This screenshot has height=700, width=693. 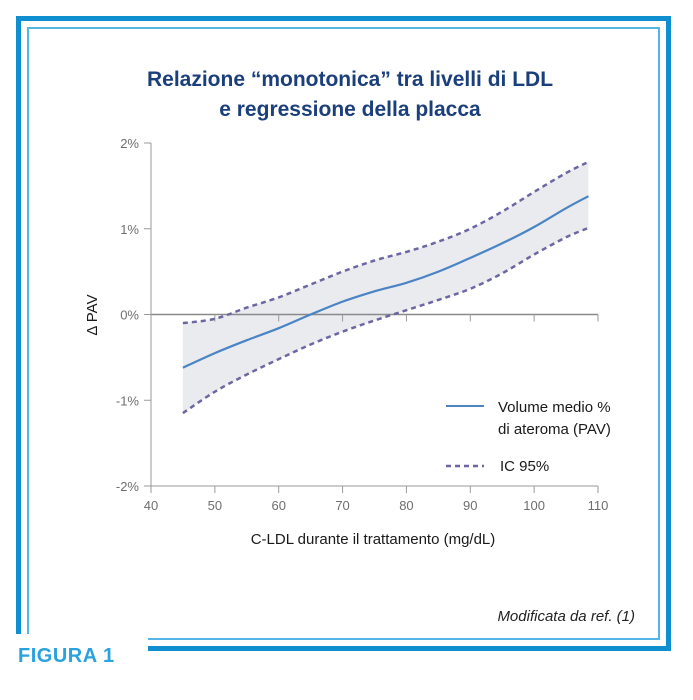 What do you see at coordinates (129, 143) in the screenshot?
I see `y-tick-label: 2%` at bounding box center [129, 143].